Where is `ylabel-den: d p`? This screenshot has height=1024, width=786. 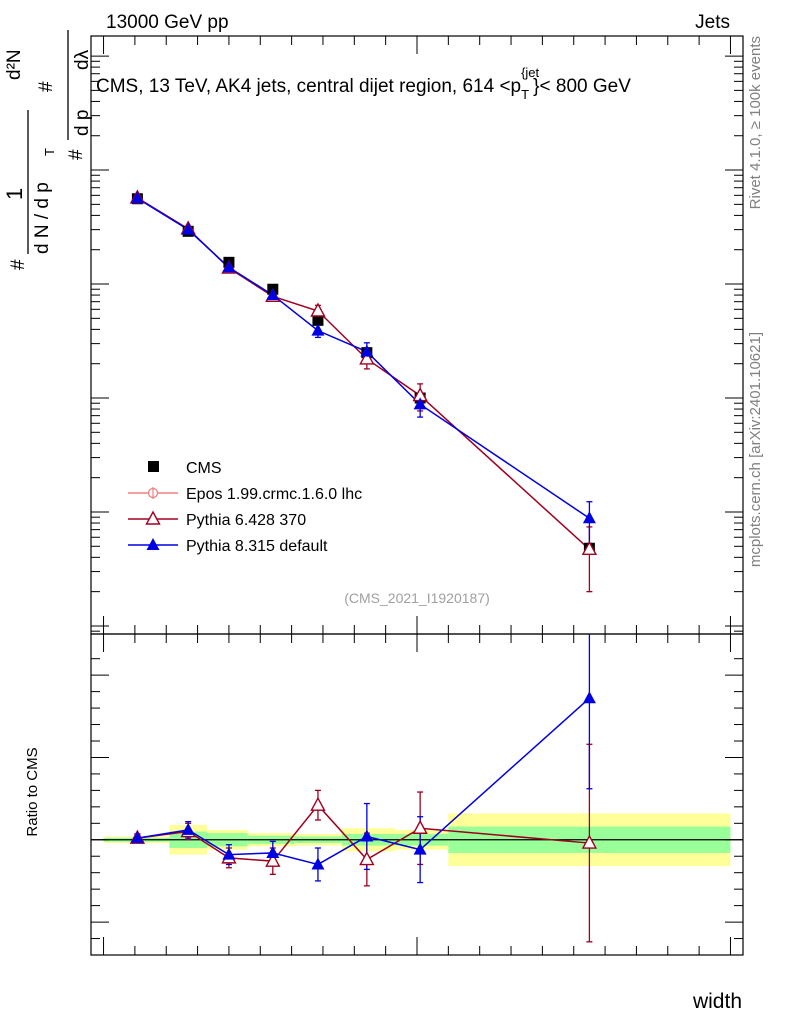
ylabel-den: d p is located at coordinates (82, 123).